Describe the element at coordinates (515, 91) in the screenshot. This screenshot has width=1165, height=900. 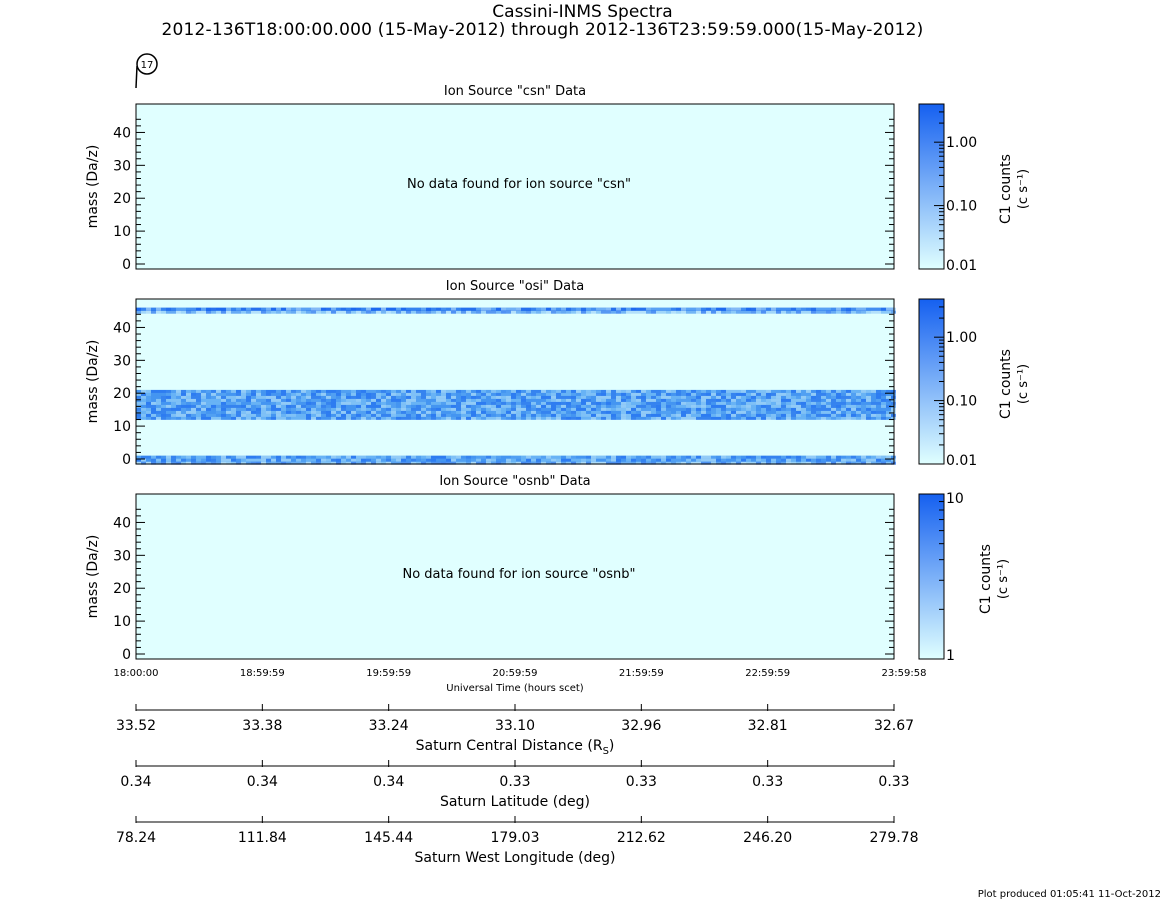
I see `panel-title: Ion Source "csn" Data` at that location.